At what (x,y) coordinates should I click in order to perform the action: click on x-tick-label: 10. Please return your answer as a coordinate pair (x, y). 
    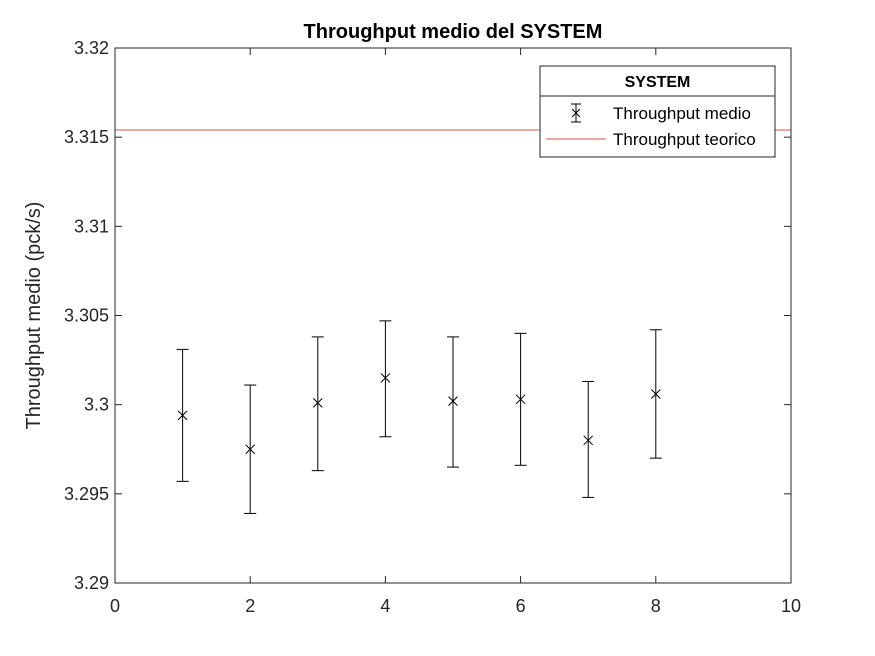
    Looking at the image, I should click on (791, 606).